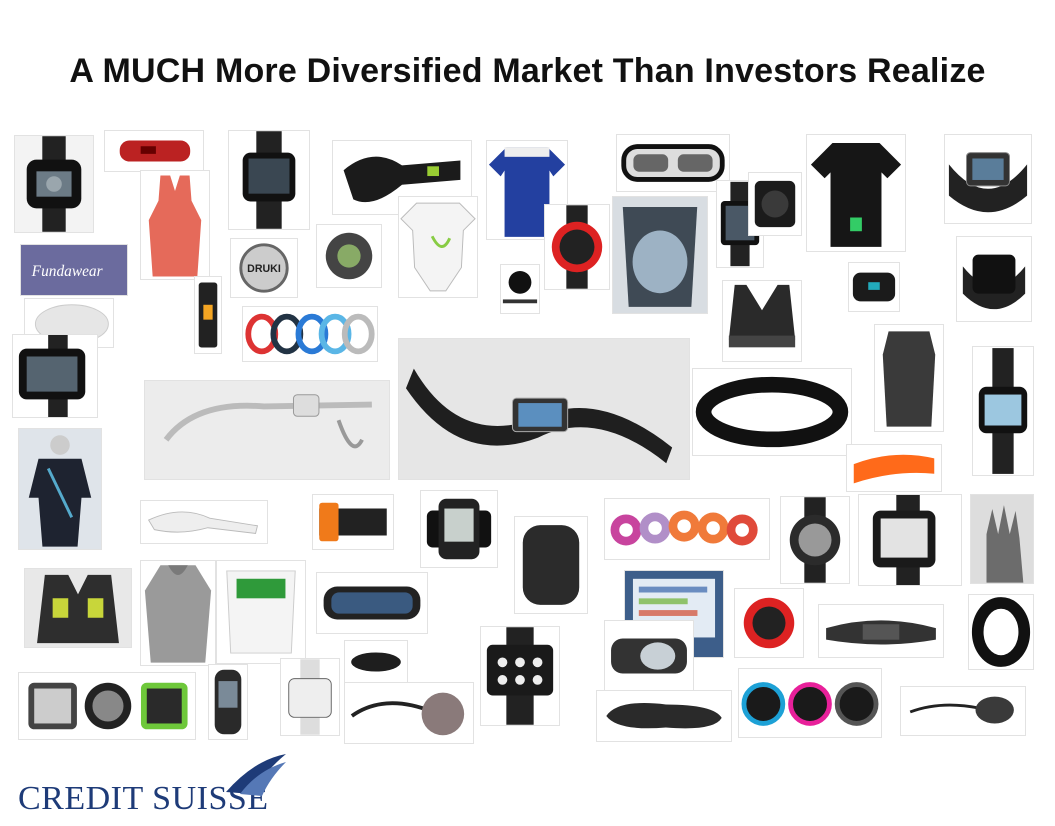  I want to click on black-band-image, so click(874, 287).